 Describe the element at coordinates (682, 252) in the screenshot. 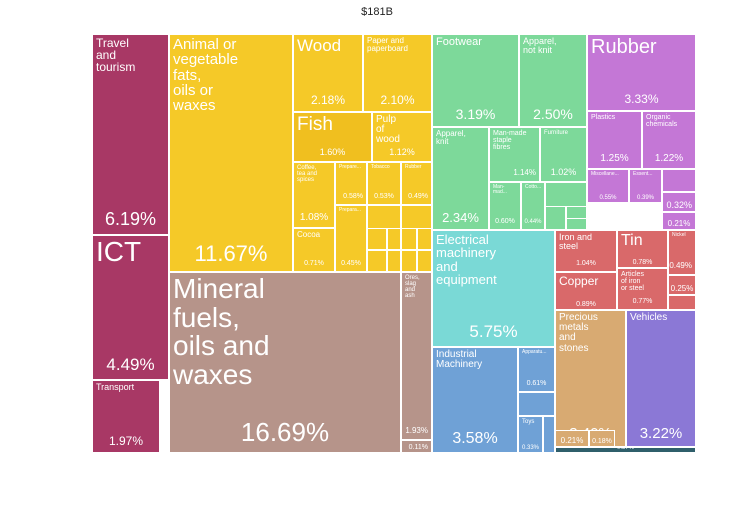

I see `treemap-tile-nickel-37: Nickel 0.49%` at that location.